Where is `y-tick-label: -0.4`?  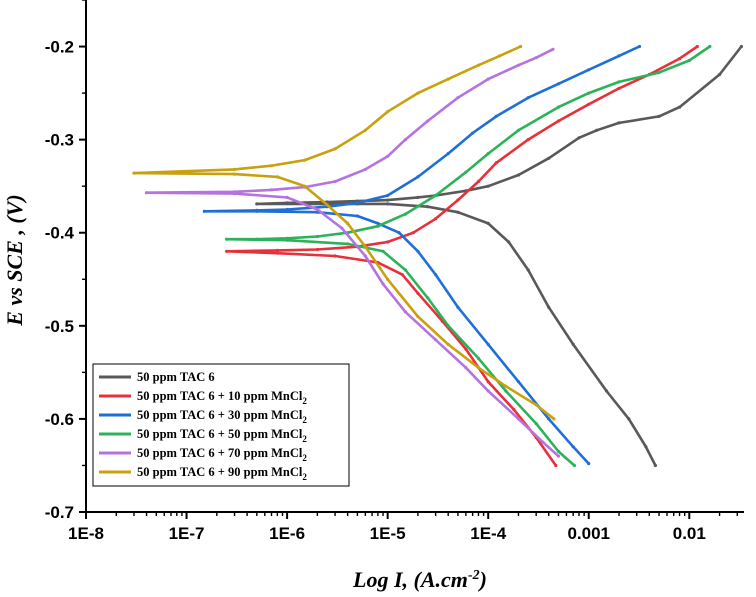 y-tick-label: -0.4 is located at coordinates (60, 233).